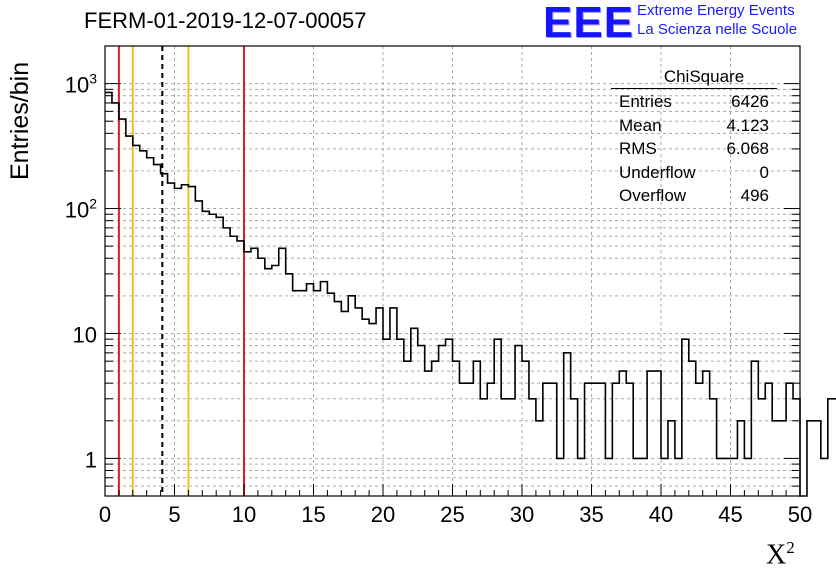  I want to click on stats-row-underflow: Underflow 0, so click(694, 175).